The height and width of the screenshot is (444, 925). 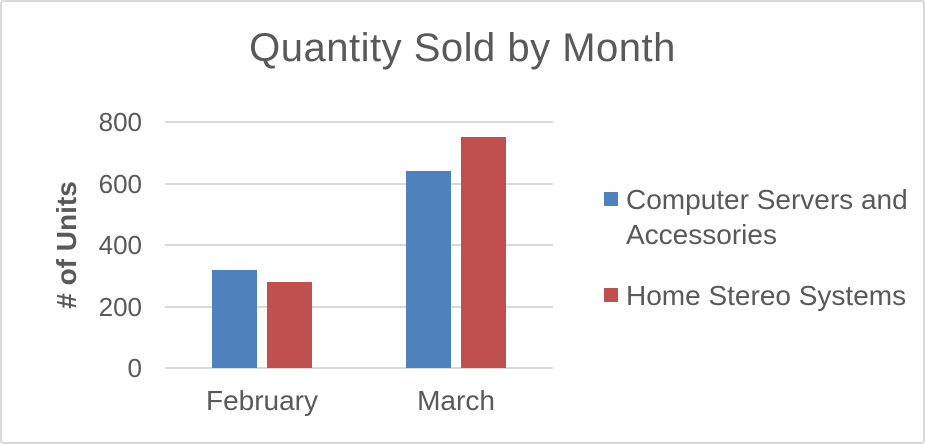 I want to click on y-tick-label-200: 200, so click(x=120, y=306).